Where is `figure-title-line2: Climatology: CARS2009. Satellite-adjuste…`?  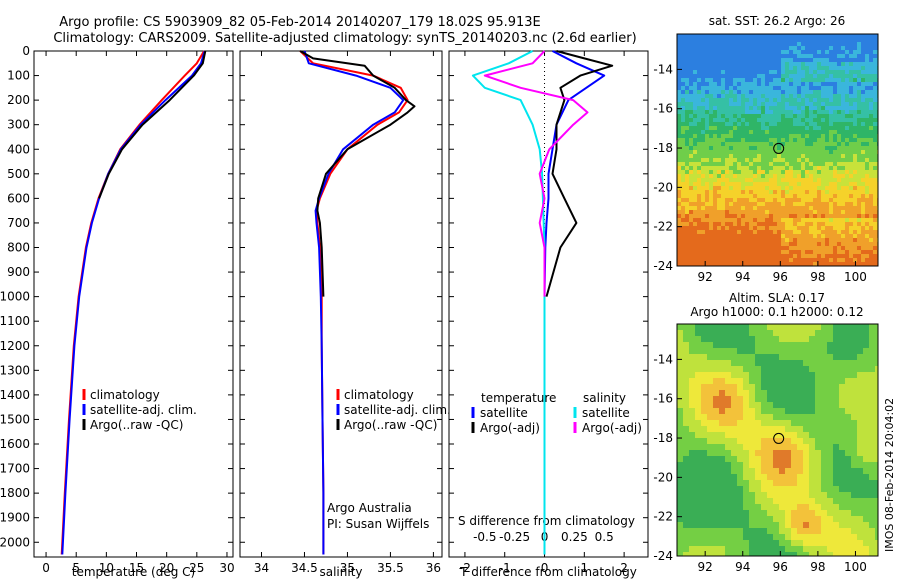 figure-title-line2: Climatology: CARS2009. Satellite-adjuste… is located at coordinates (344, 38).